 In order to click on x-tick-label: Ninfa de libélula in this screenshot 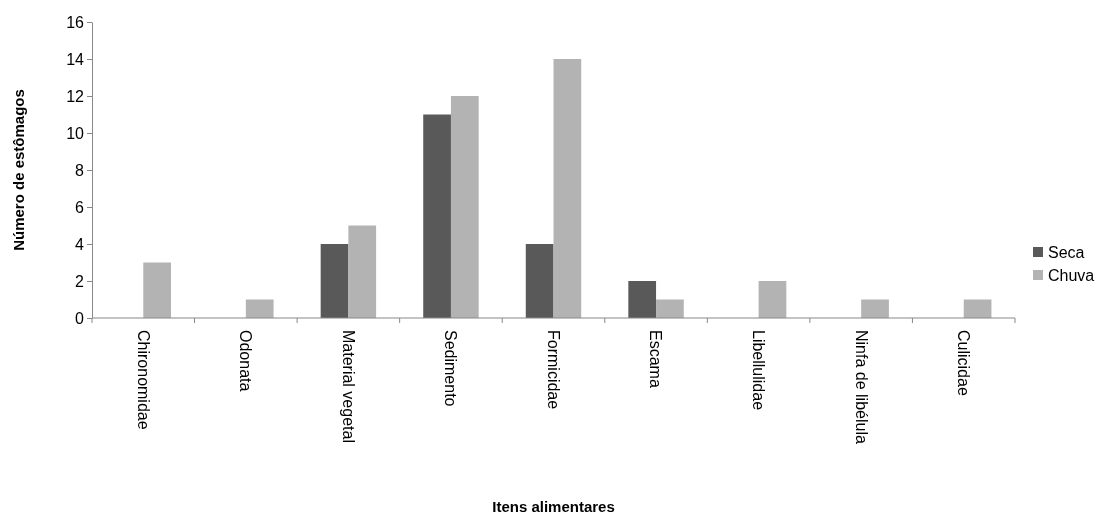, I will do `click(861, 387)`.